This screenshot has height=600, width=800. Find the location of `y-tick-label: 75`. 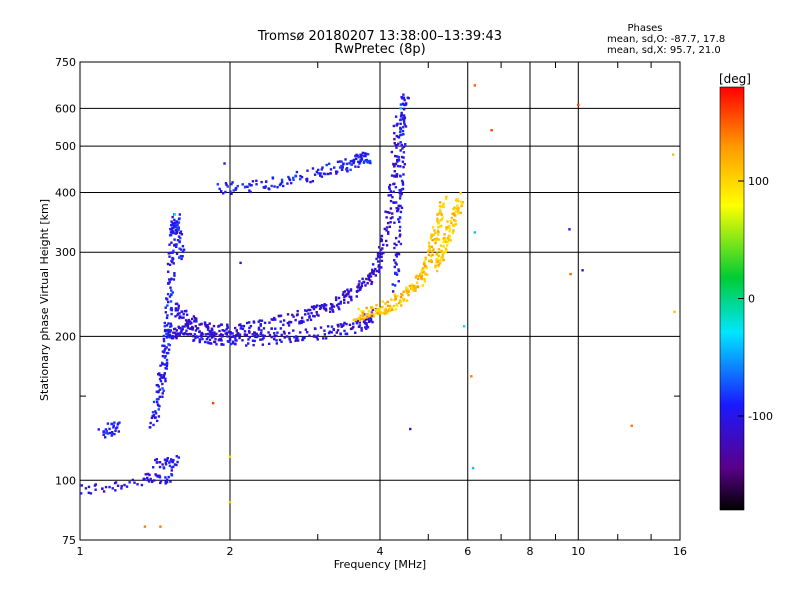

y-tick-label: 75 is located at coordinates (69, 540).